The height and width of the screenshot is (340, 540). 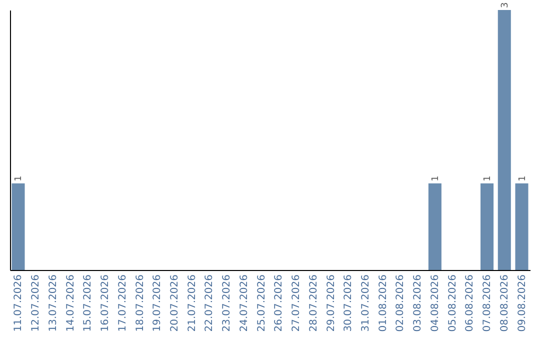 What do you see at coordinates (331, 303) in the screenshot?
I see `x-tick-label: 29.07.2026` at bounding box center [331, 303].